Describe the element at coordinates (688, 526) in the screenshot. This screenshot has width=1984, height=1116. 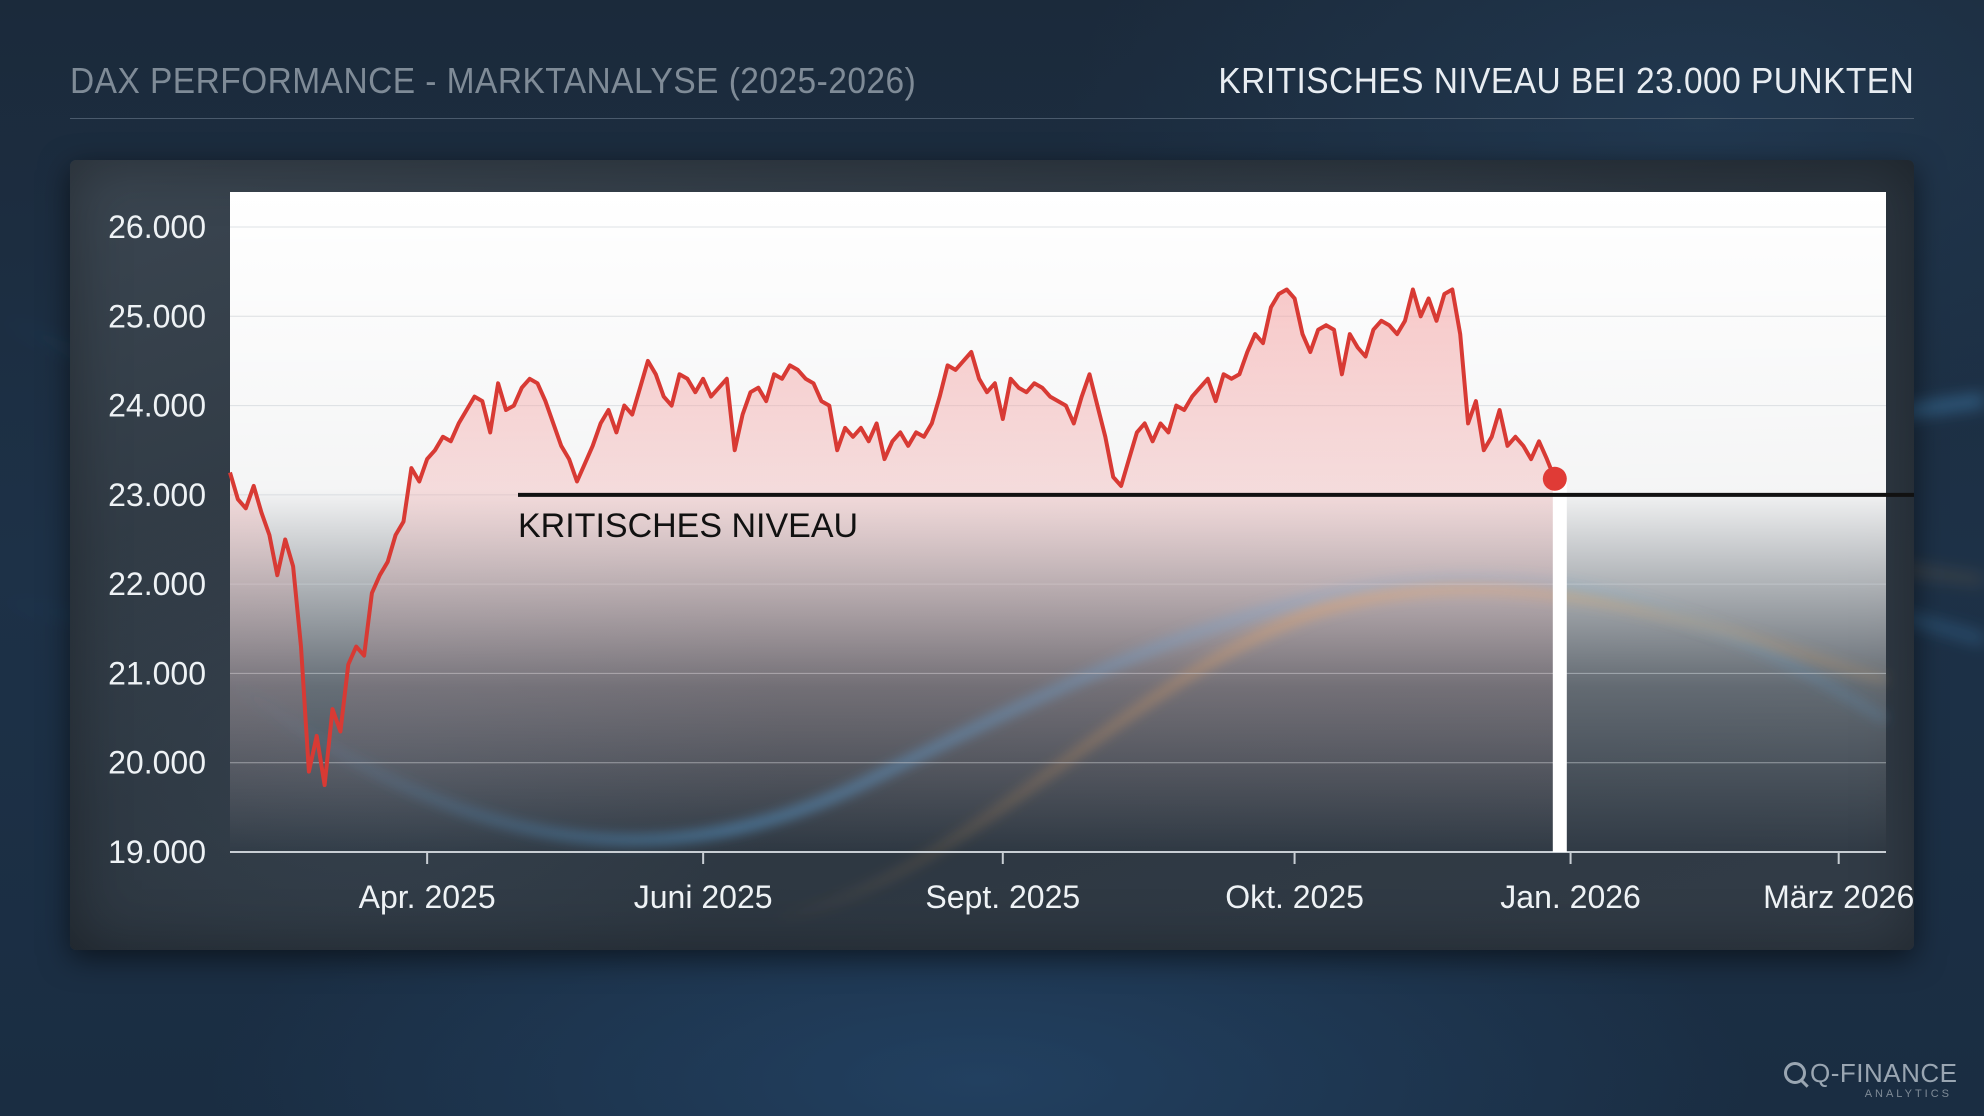
I see `threshold-label: KRITISCHES NIVEAU` at that location.